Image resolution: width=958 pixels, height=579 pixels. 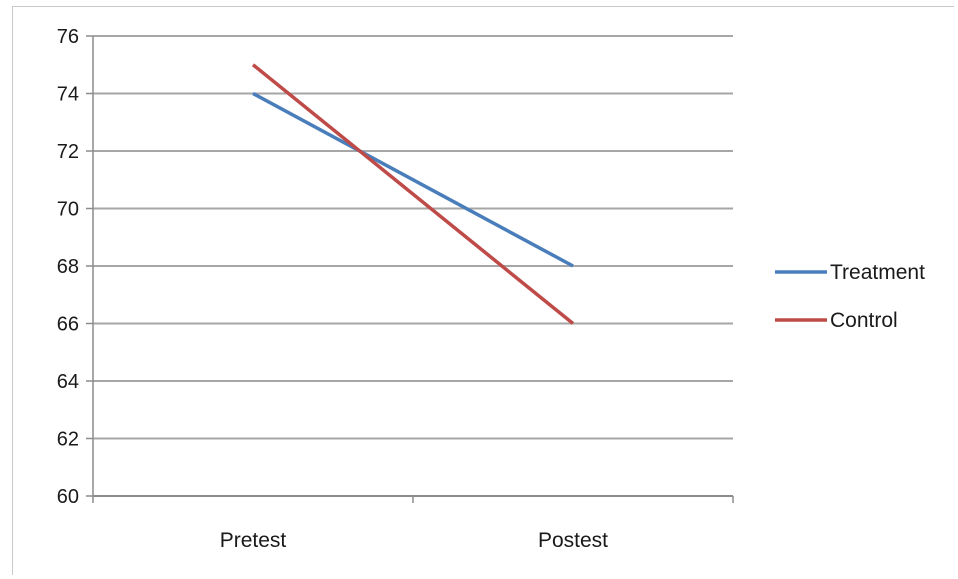 I want to click on y-tick-label: 62, so click(x=68, y=440).